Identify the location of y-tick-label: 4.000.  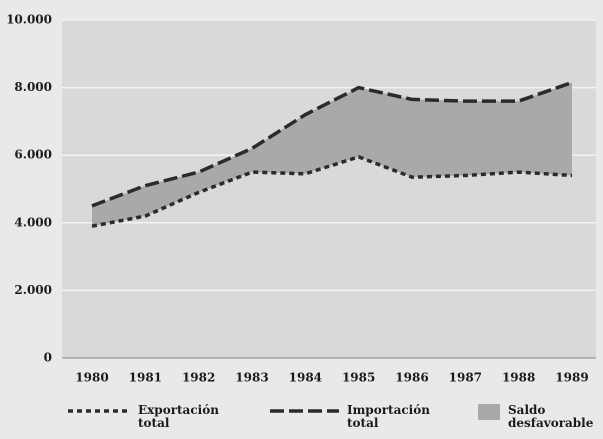
(33, 222).